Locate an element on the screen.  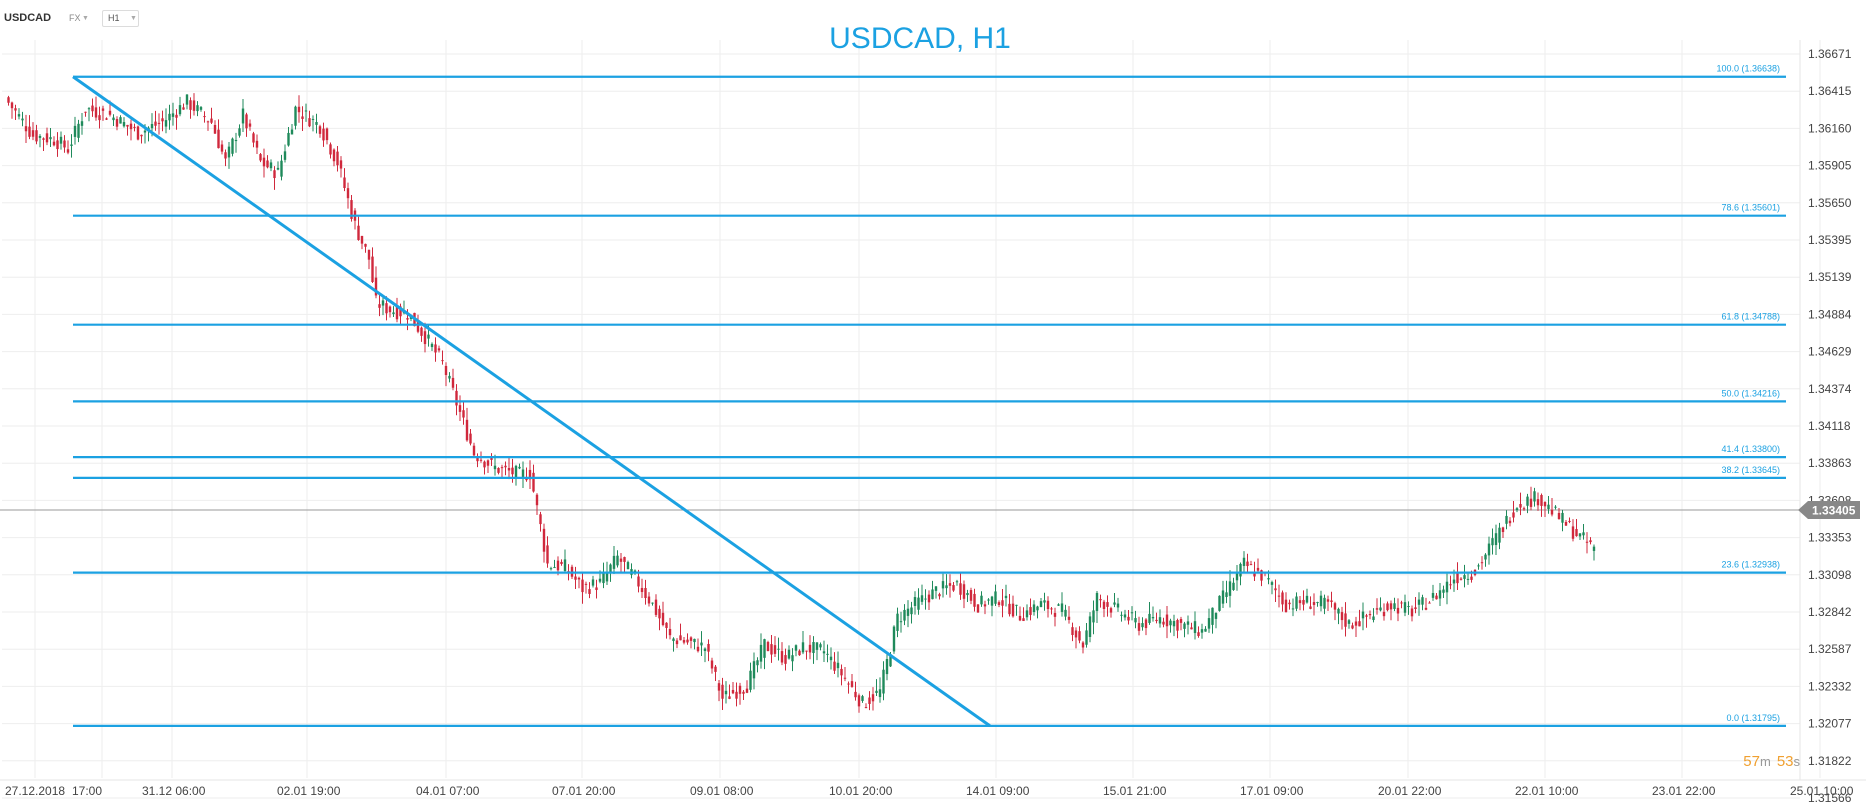
price-tick-label: 1.32077 is located at coordinates (1830, 724).